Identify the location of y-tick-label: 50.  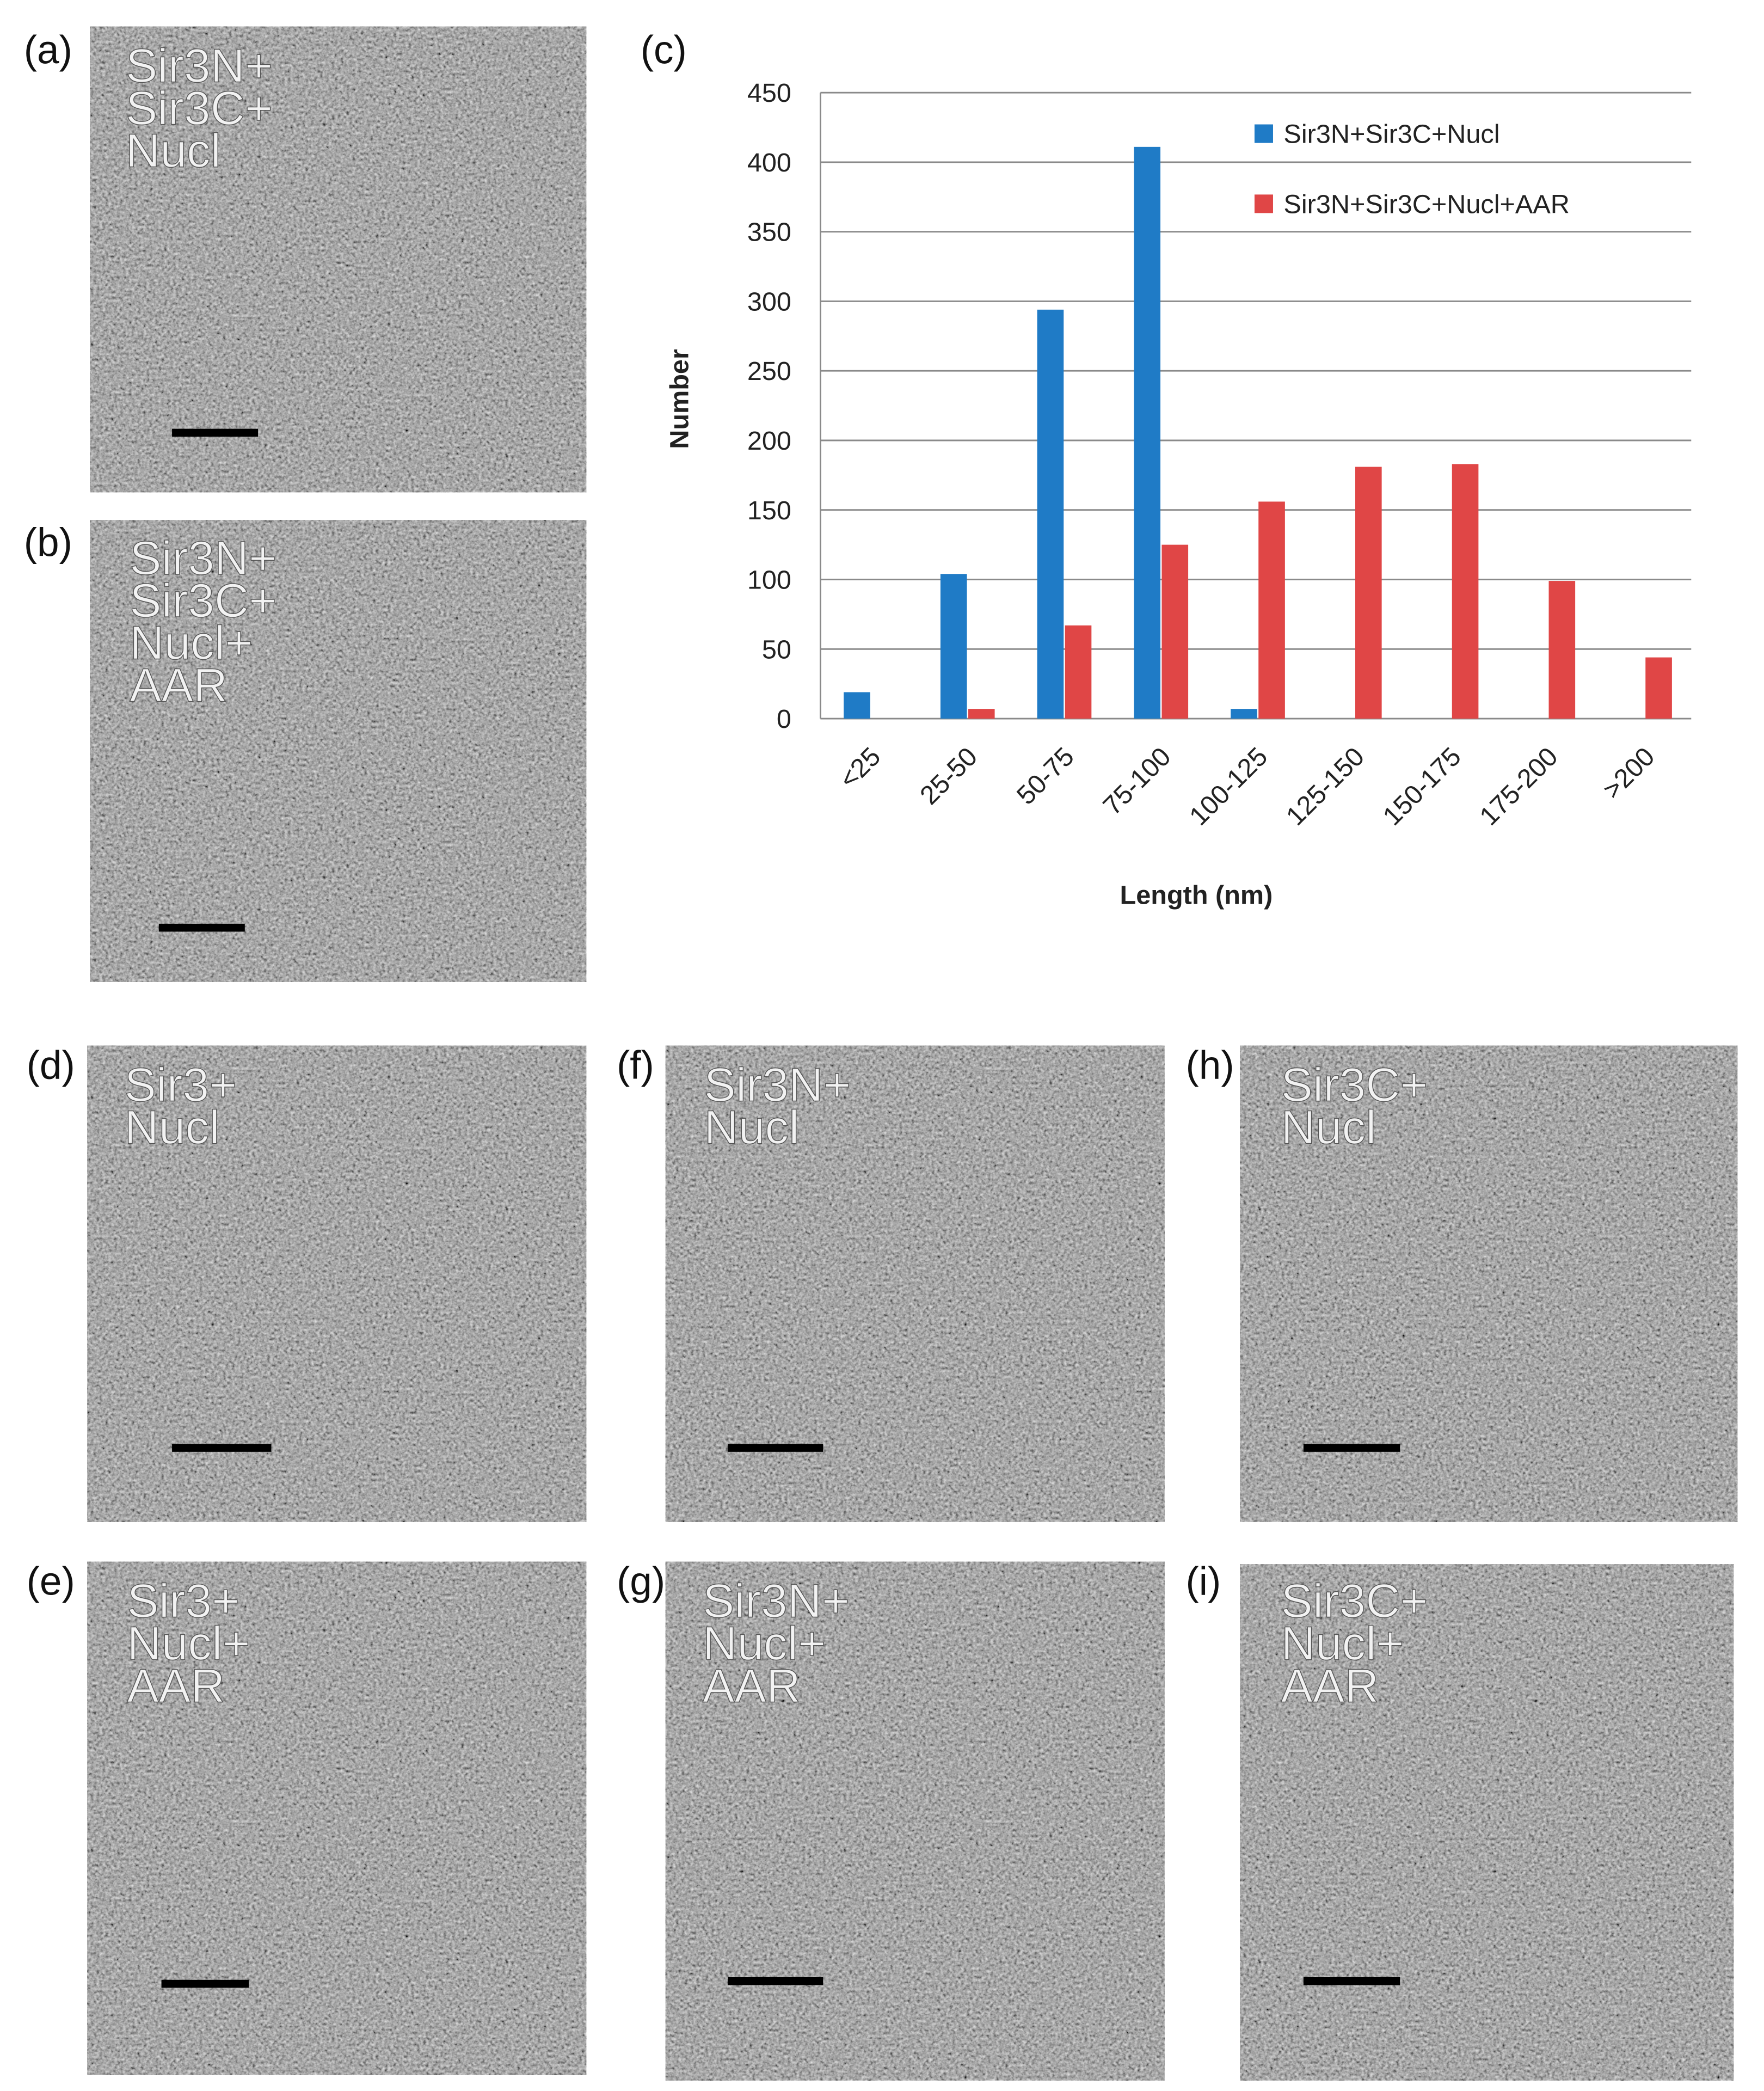
(776, 649).